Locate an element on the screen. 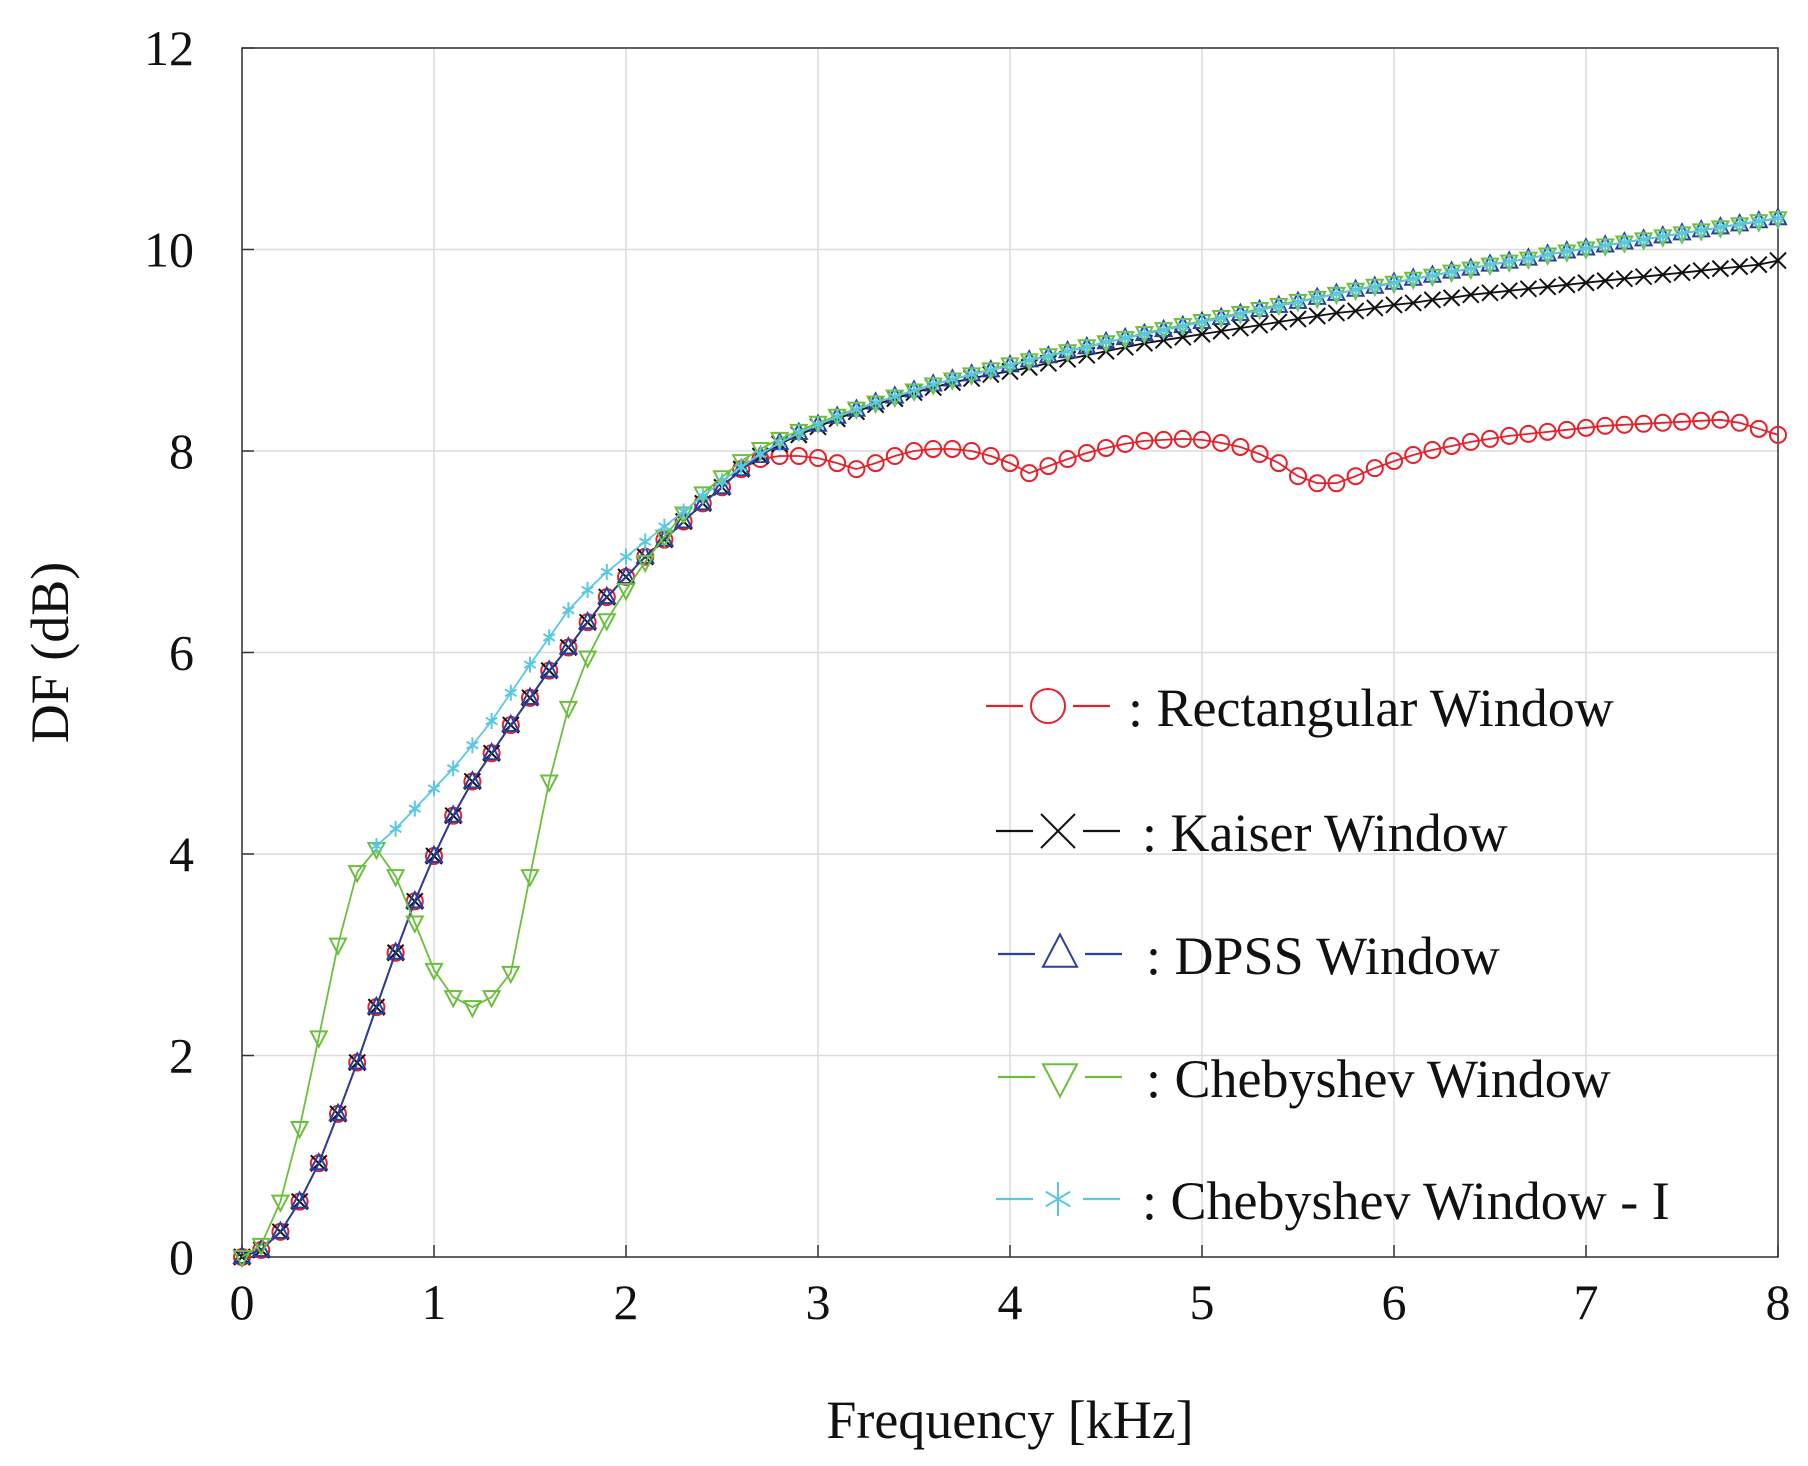 This screenshot has height=1466, width=1808. x-tick-label: 5 is located at coordinates (1202, 1302).